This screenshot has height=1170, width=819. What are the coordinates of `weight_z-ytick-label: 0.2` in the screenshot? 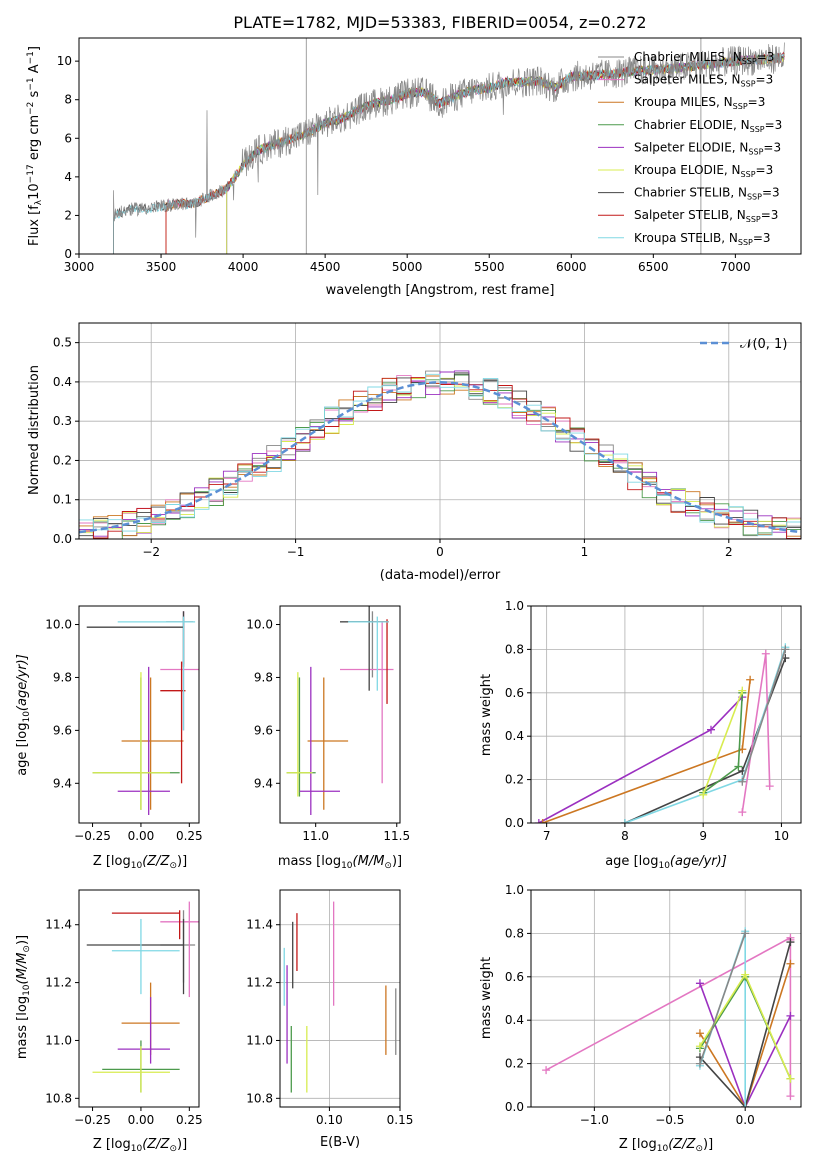 It's located at (514, 1064).